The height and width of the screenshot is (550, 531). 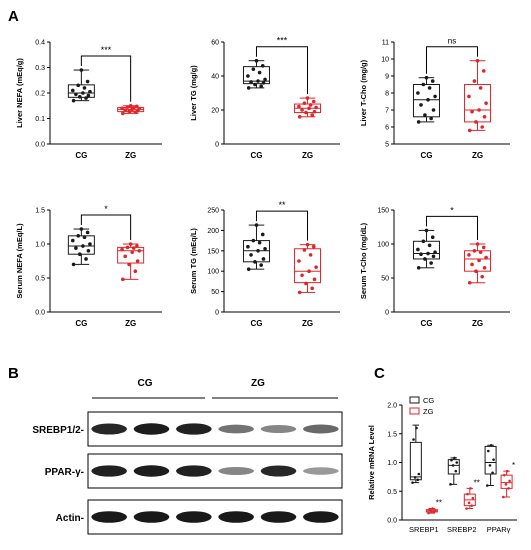 I want to click on y-tick-label: 10, so click(x=385, y=60).